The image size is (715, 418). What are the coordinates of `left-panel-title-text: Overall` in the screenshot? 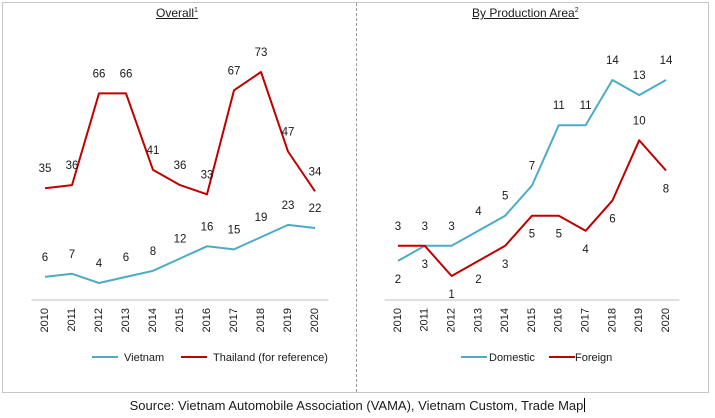 It's located at (175, 13).